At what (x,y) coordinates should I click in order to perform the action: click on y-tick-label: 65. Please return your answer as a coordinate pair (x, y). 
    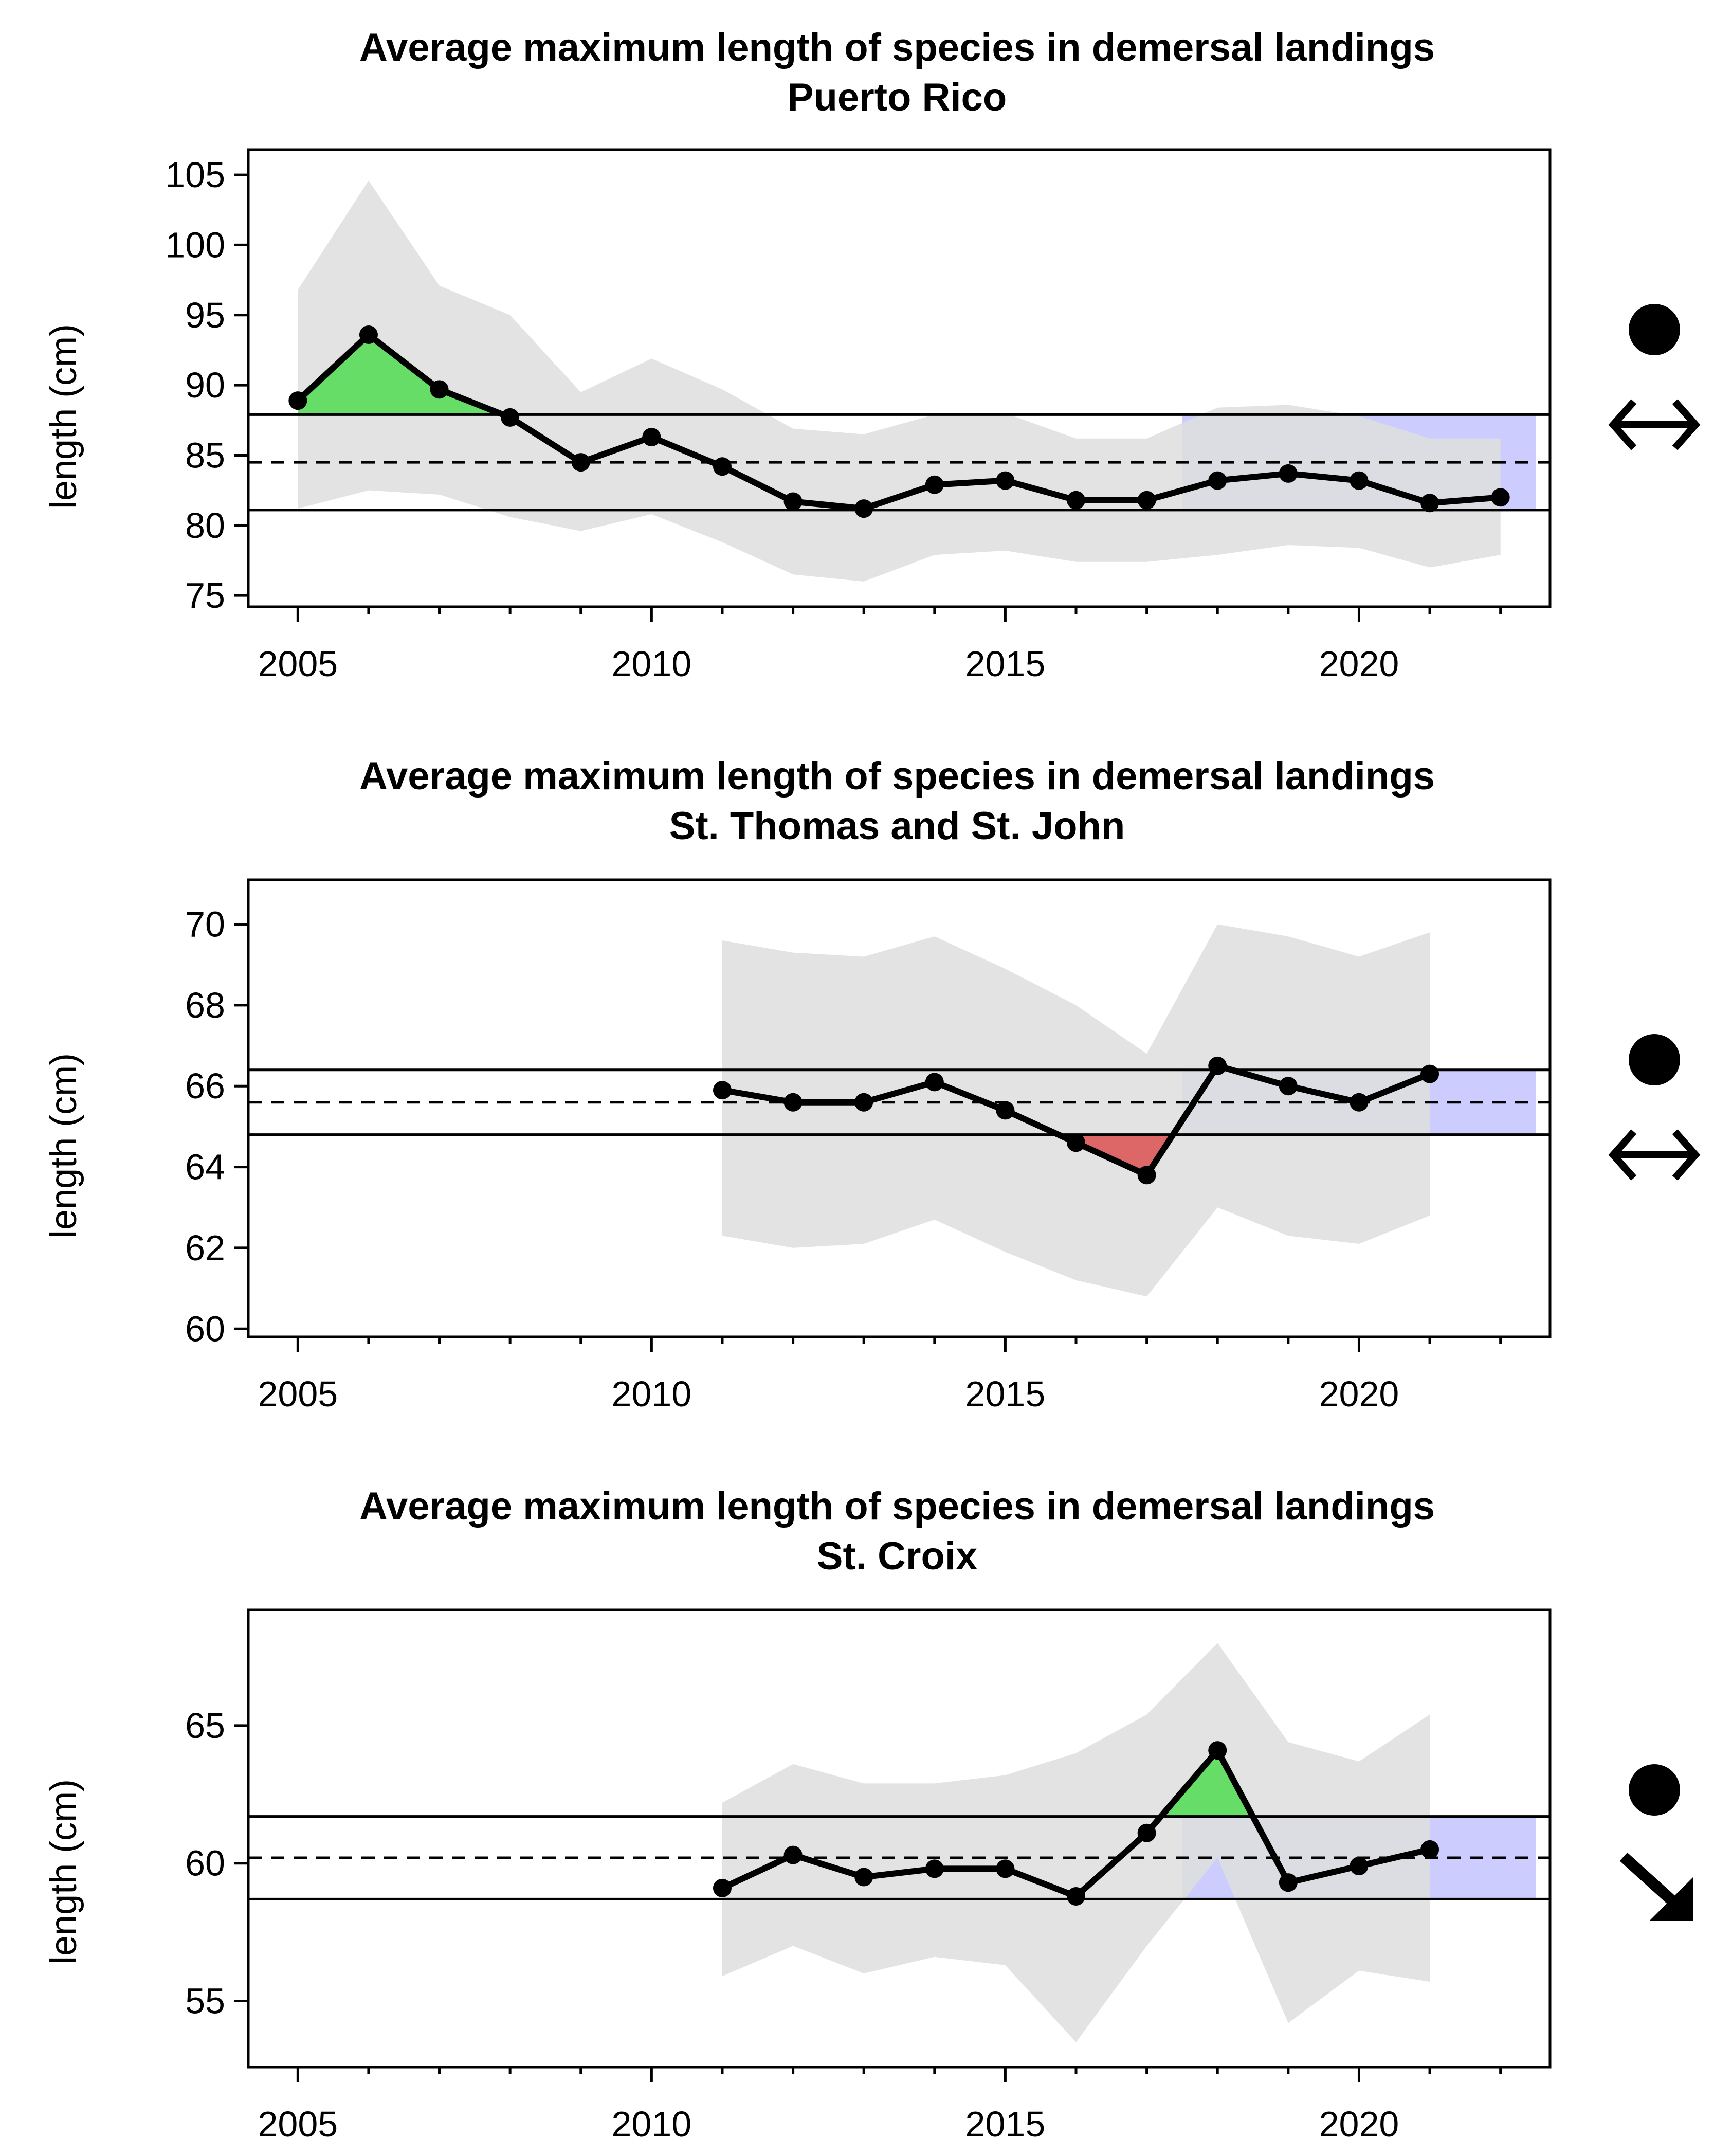
    Looking at the image, I should click on (205, 1726).